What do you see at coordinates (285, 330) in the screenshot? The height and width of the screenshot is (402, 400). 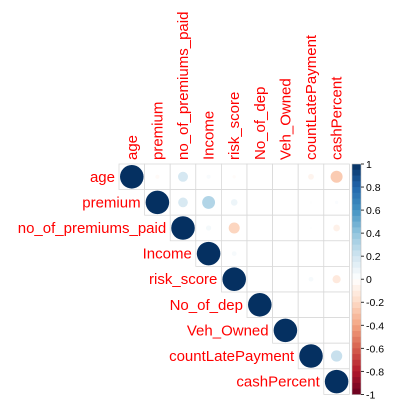 I see `corr-circle-Veh_Owned-Veh_Owned` at bounding box center [285, 330].